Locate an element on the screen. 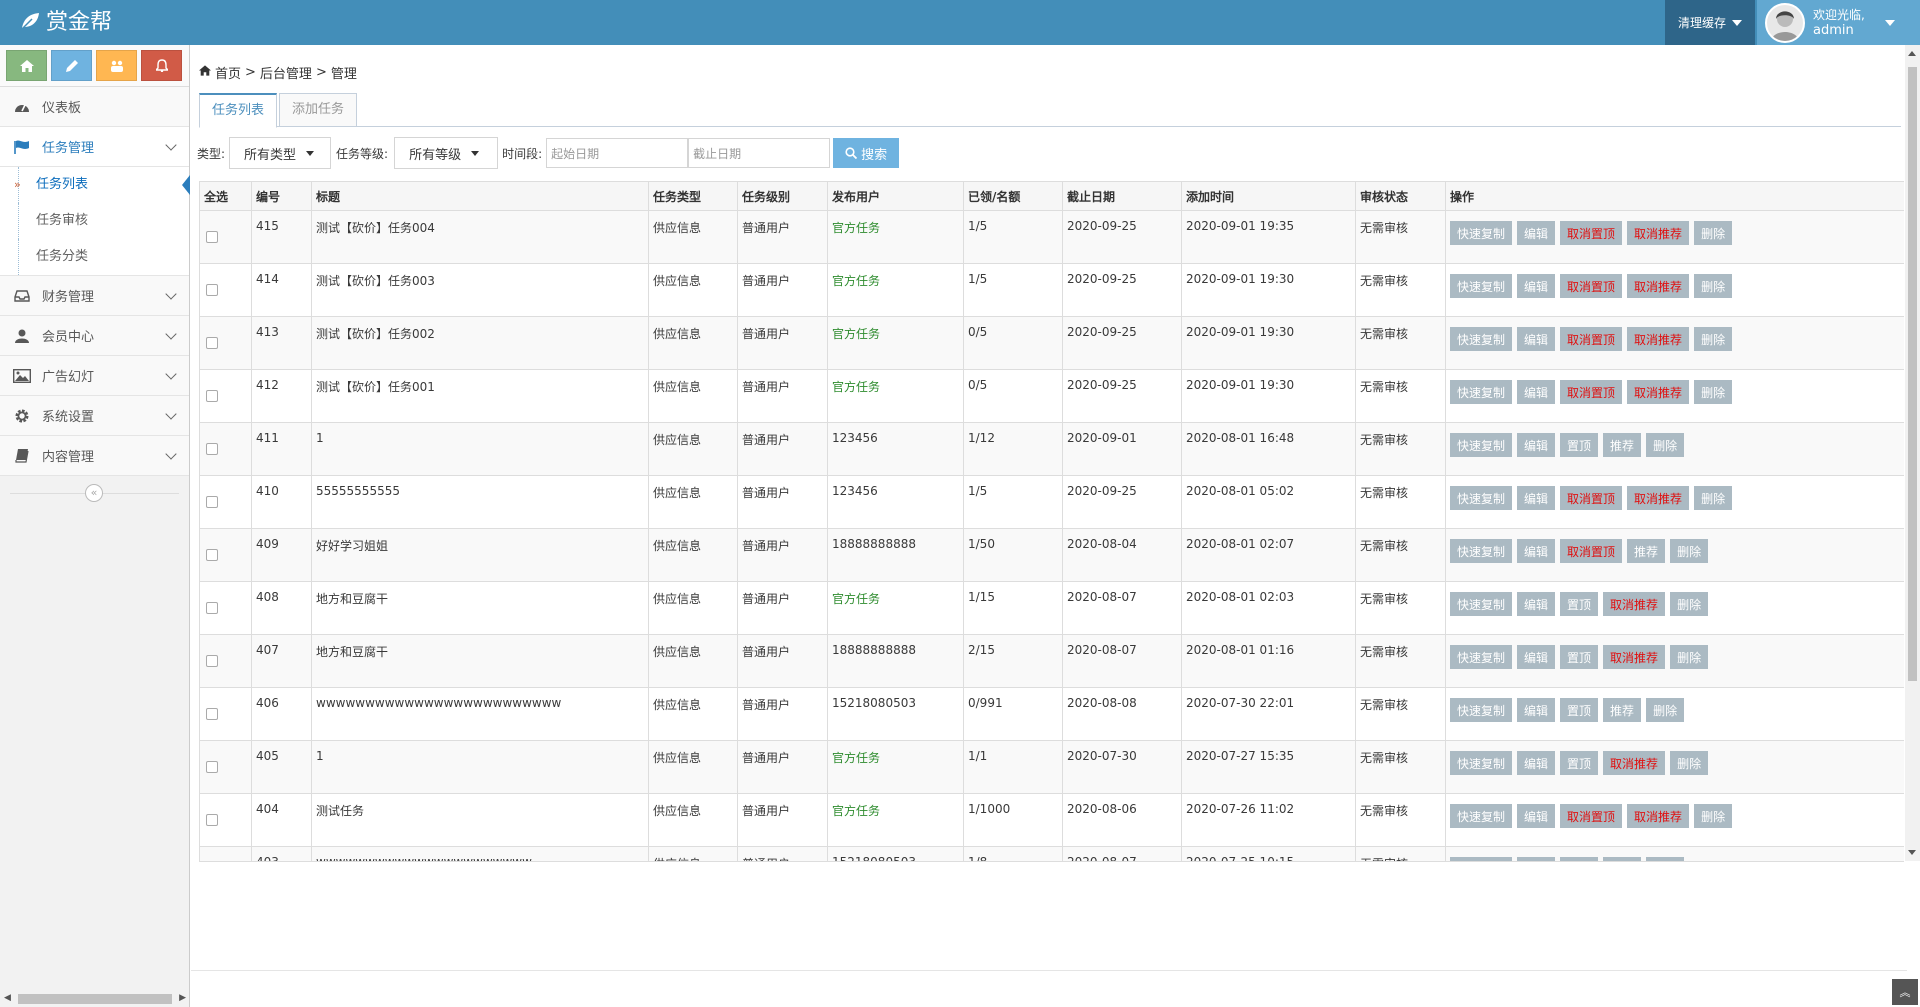 This screenshot has width=1920, height=1007. sidebar-item-dashboard: 仪表板 is located at coordinates (94, 107).